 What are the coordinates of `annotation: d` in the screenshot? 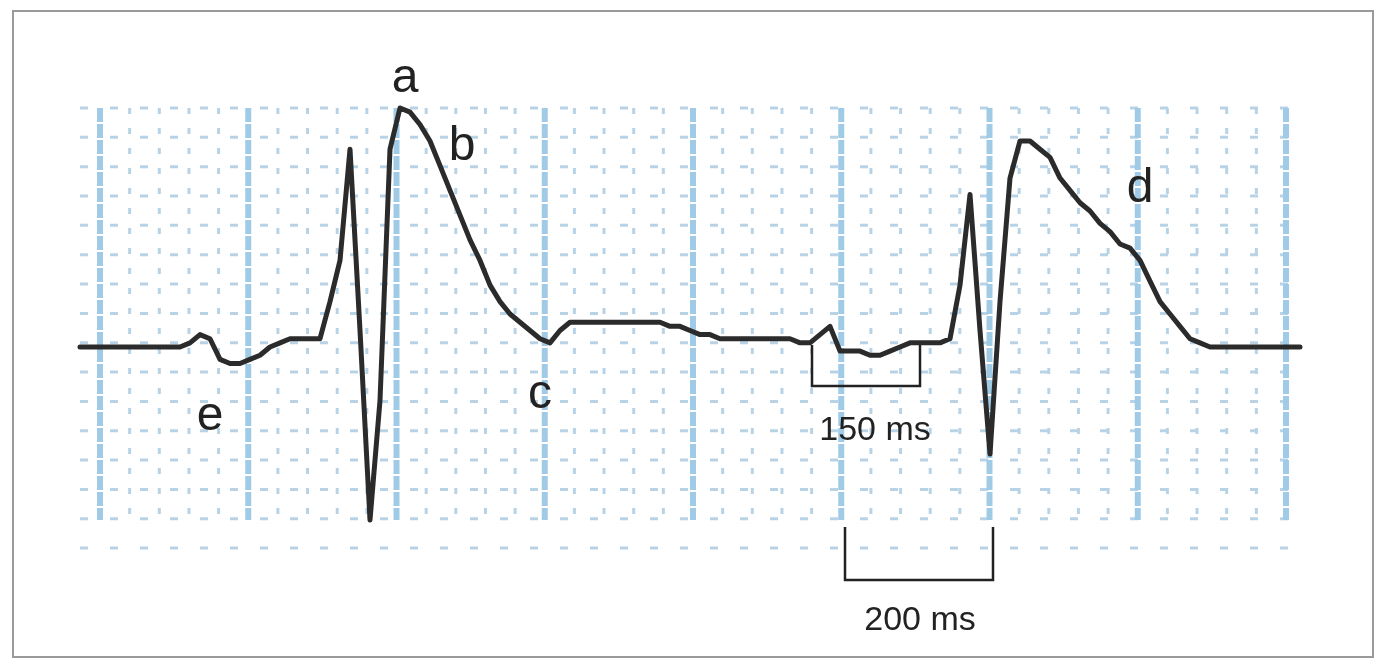 It's located at (1140, 185).